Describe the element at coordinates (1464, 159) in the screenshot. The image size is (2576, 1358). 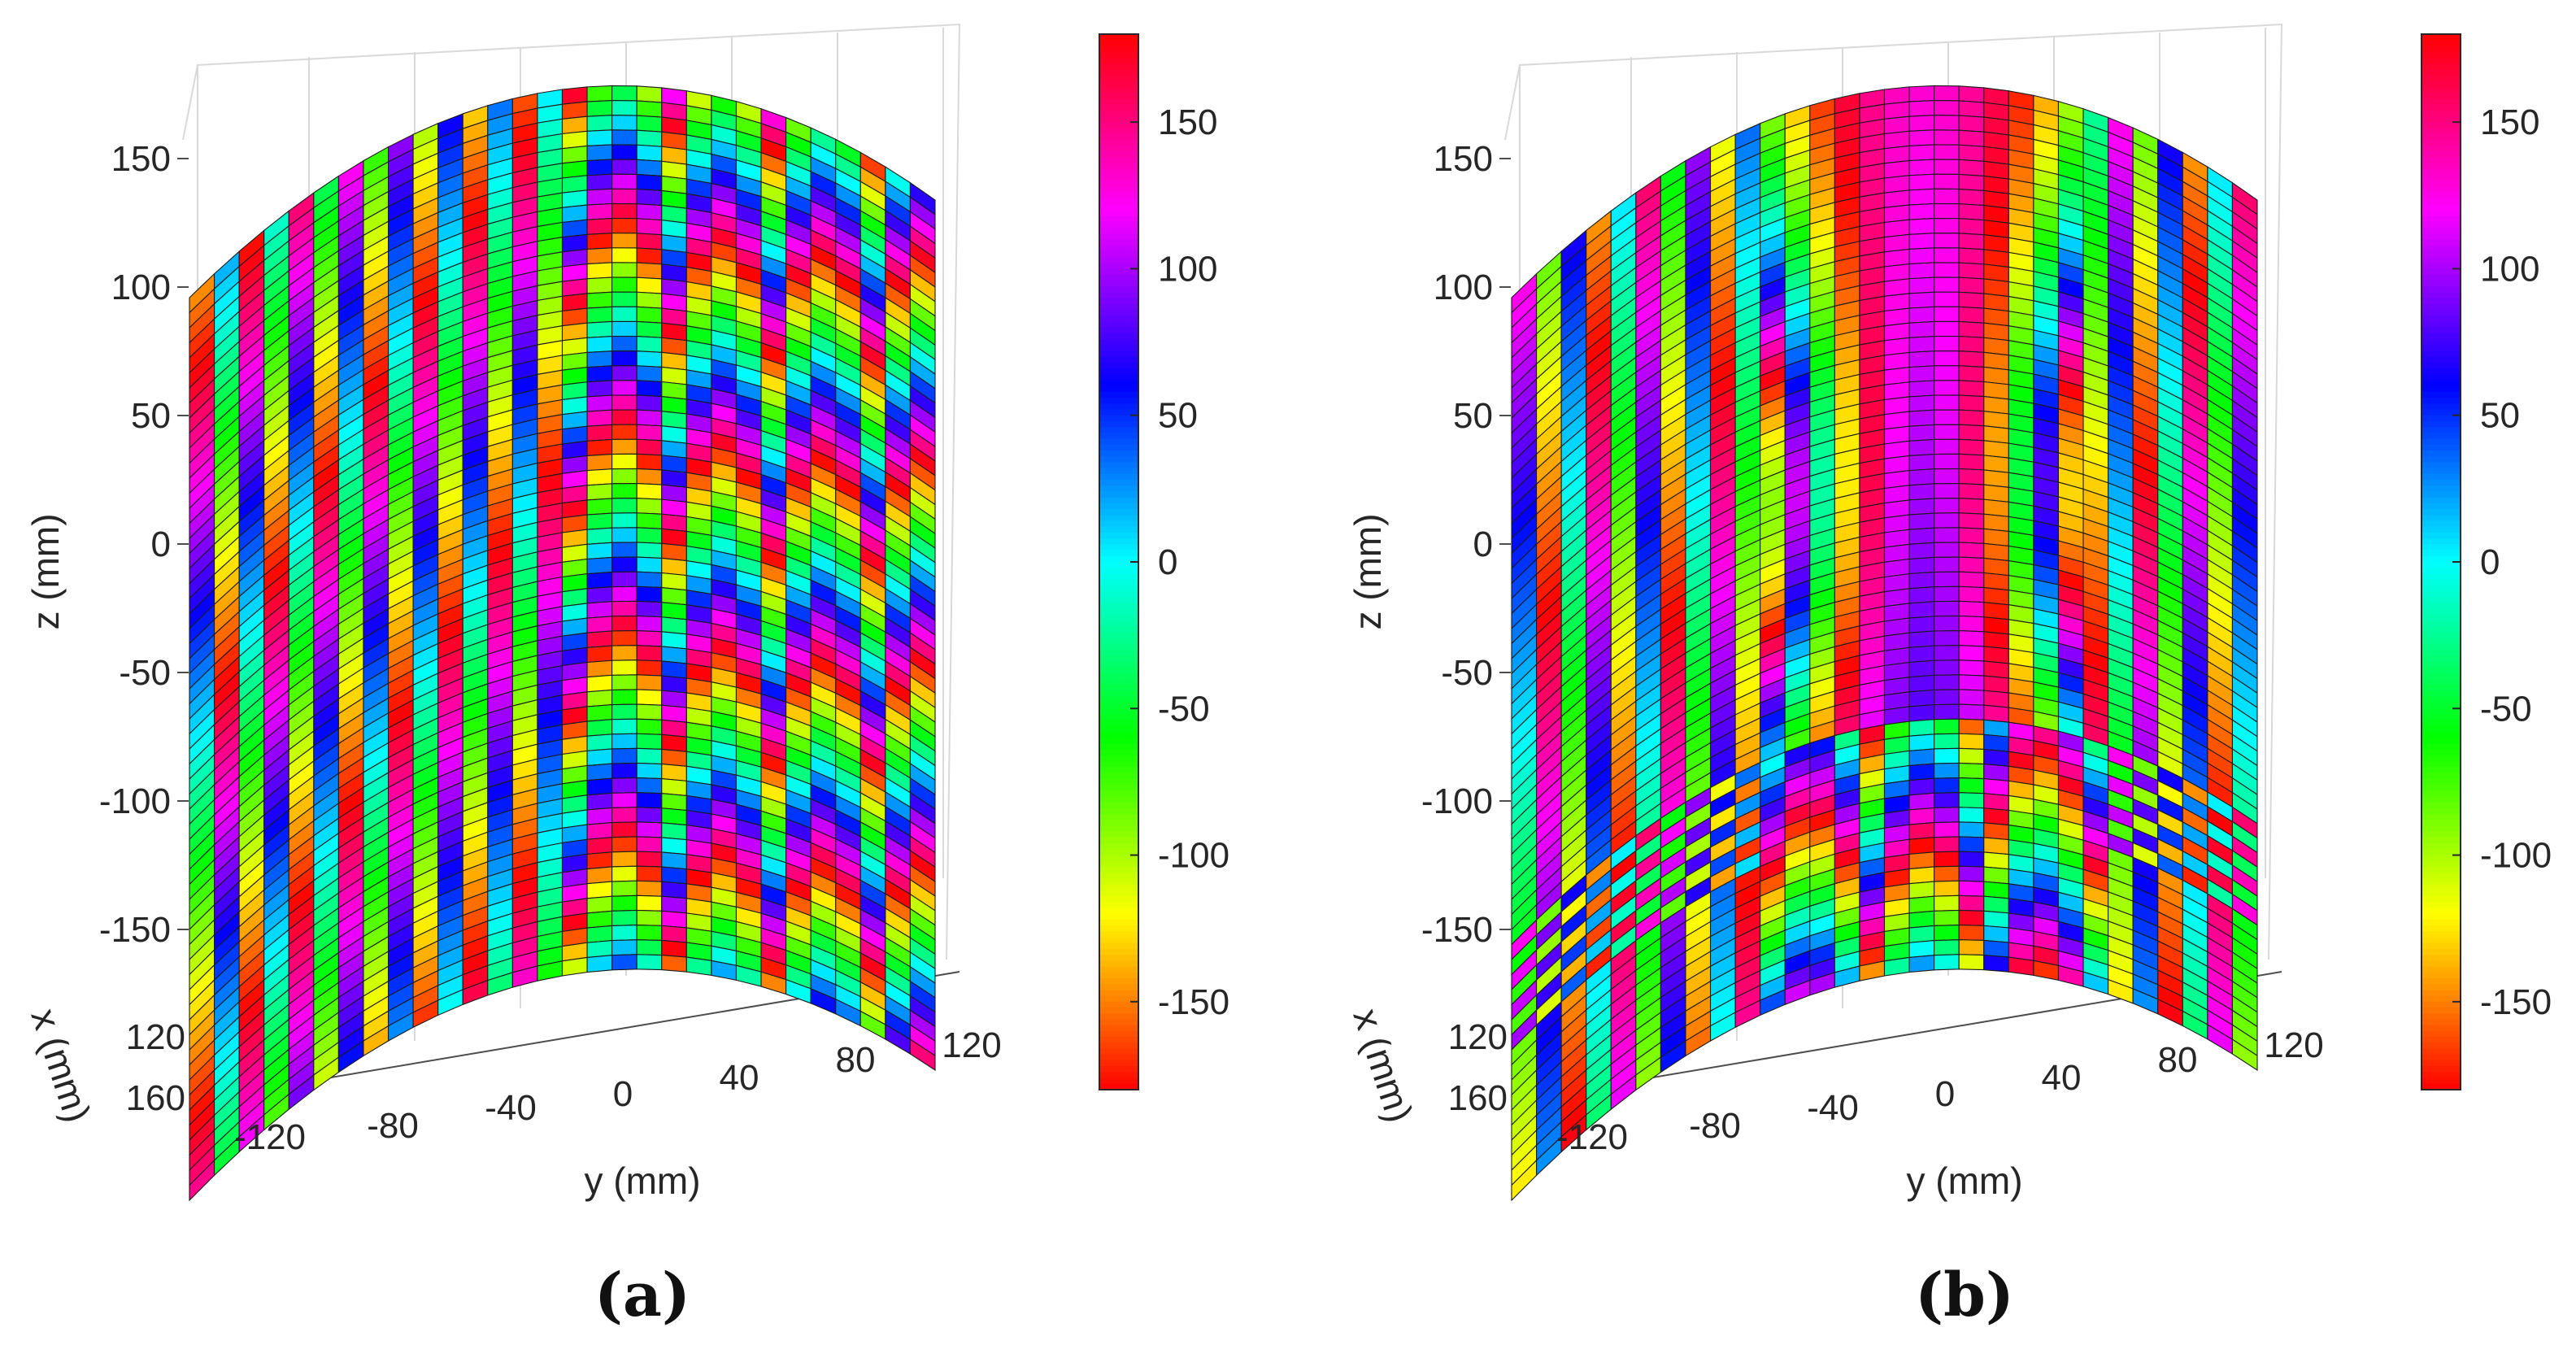
I see `z-tick-label: 150` at that location.